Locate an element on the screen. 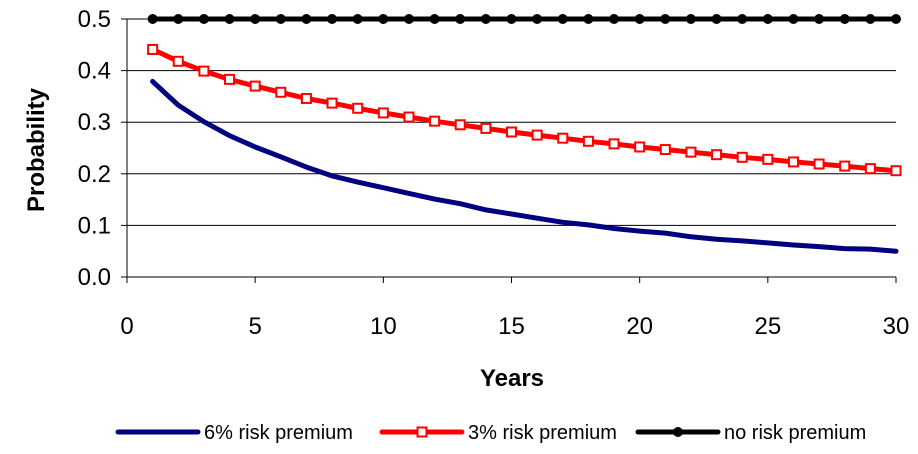 The height and width of the screenshot is (454, 918). x-axis-title: Years is located at coordinates (512, 378).